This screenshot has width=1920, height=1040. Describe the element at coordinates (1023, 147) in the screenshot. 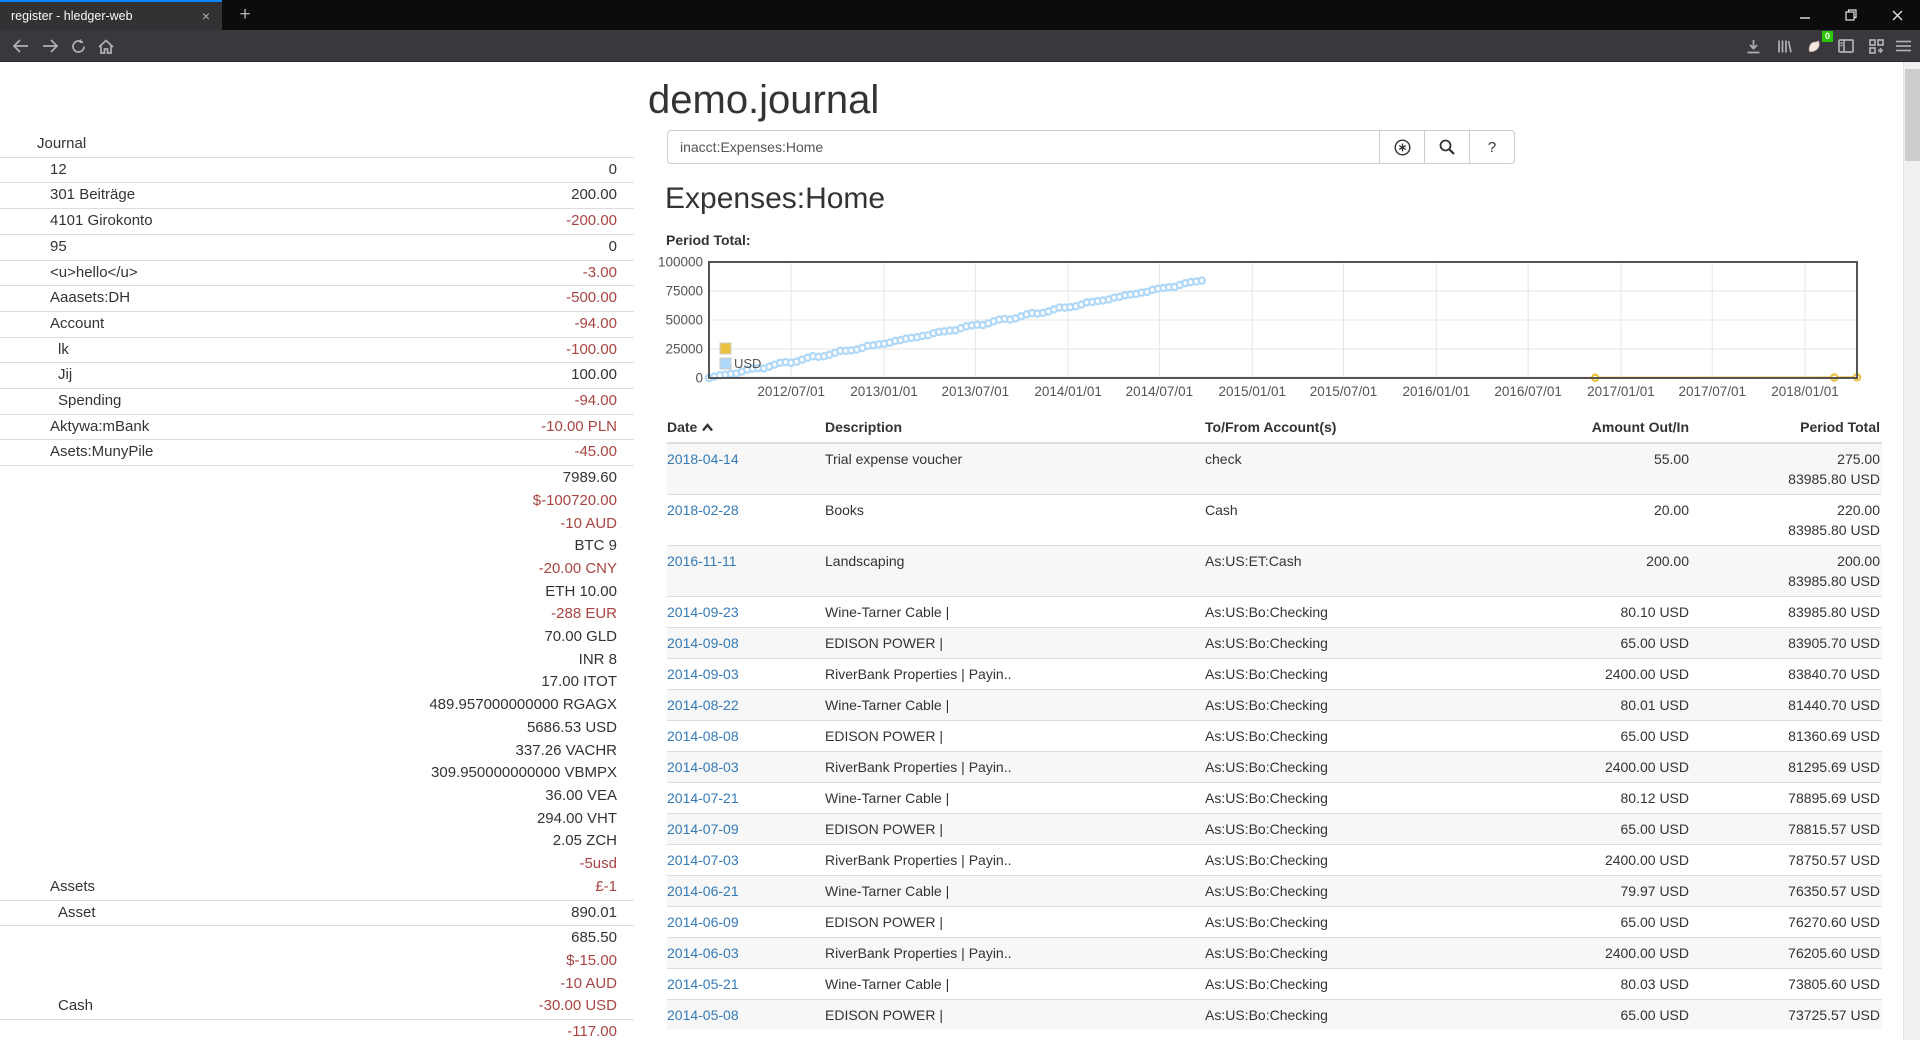

I see `query-input` at that location.